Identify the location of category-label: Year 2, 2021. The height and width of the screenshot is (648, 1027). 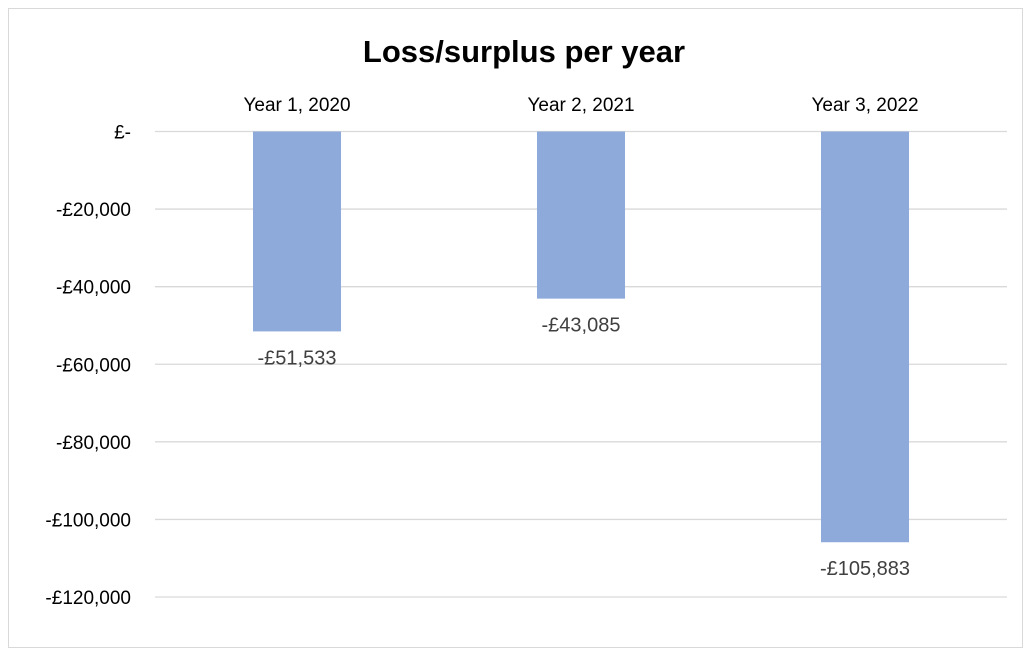
(580, 105).